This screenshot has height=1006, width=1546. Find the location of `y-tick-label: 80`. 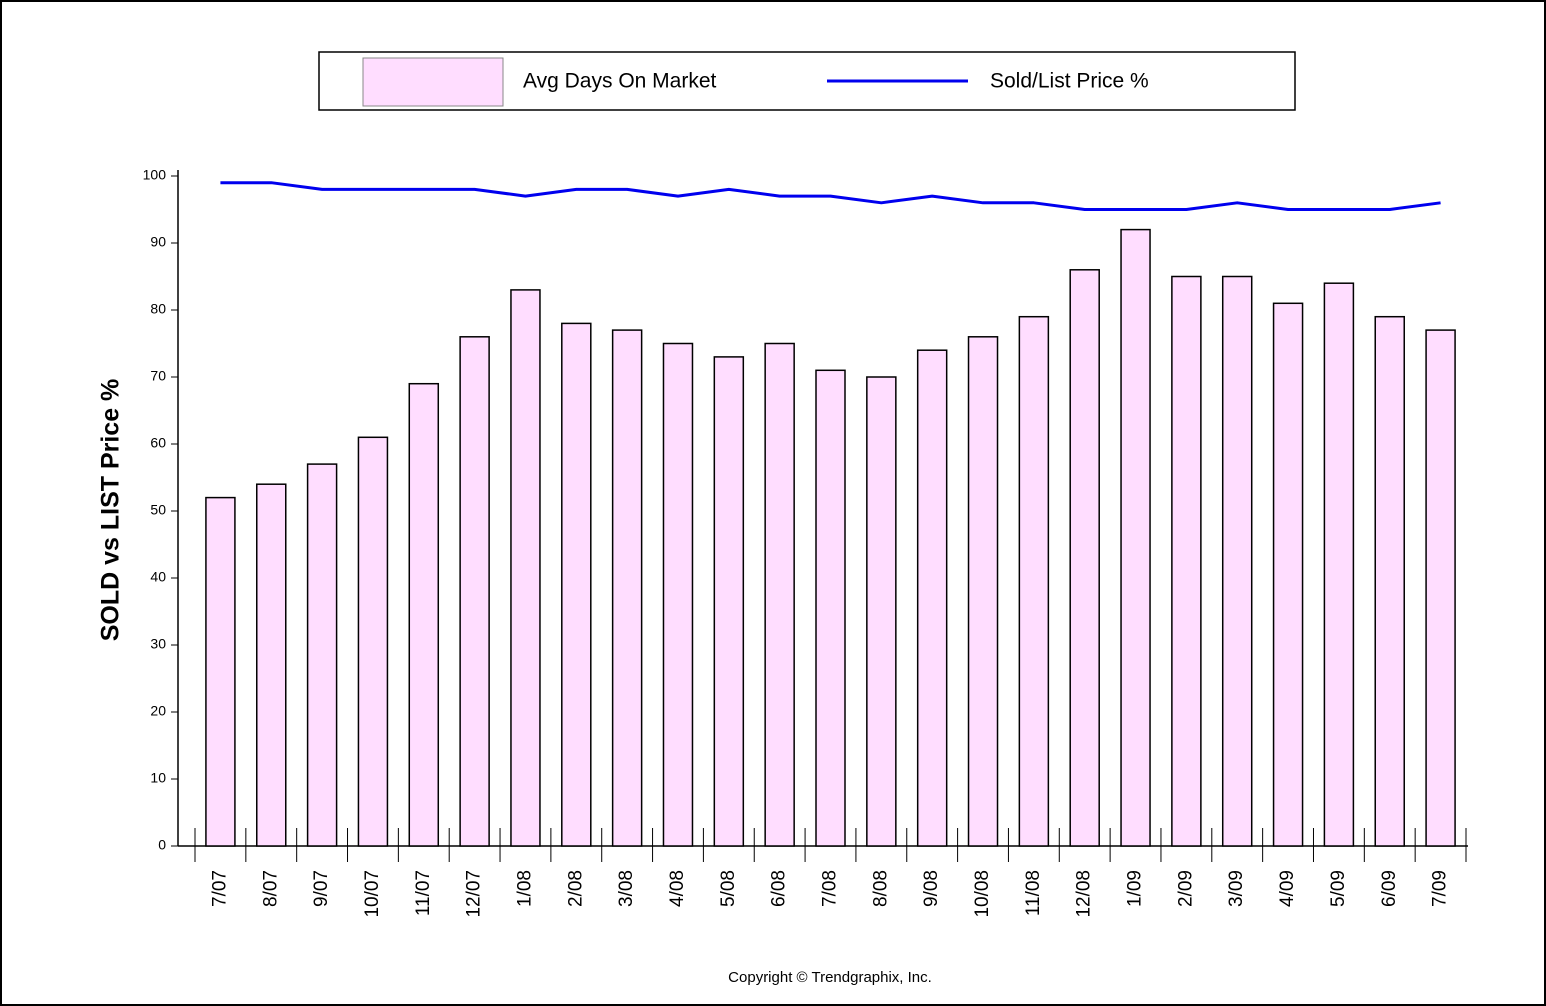

y-tick-label: 80 is located at coordinates (158, 309).